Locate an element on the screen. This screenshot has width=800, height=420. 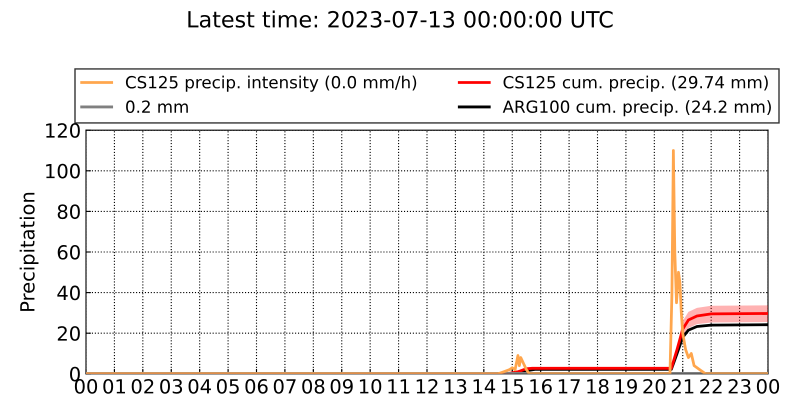
x-tick-label: 19 is located at coordinates (626, 386).